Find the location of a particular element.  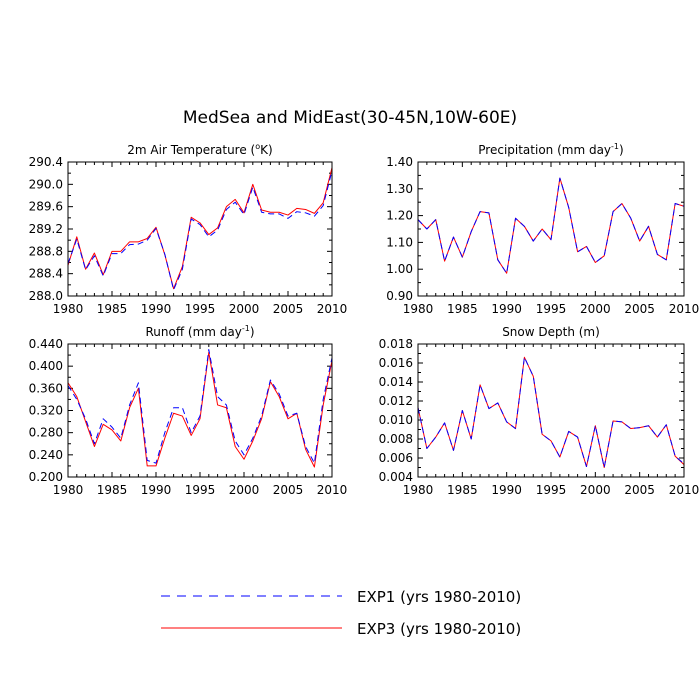

legend: EXP1 (yrs 1980-2010) EXP3 (yrs 1980-2010) is located at coordinates (341, 613).